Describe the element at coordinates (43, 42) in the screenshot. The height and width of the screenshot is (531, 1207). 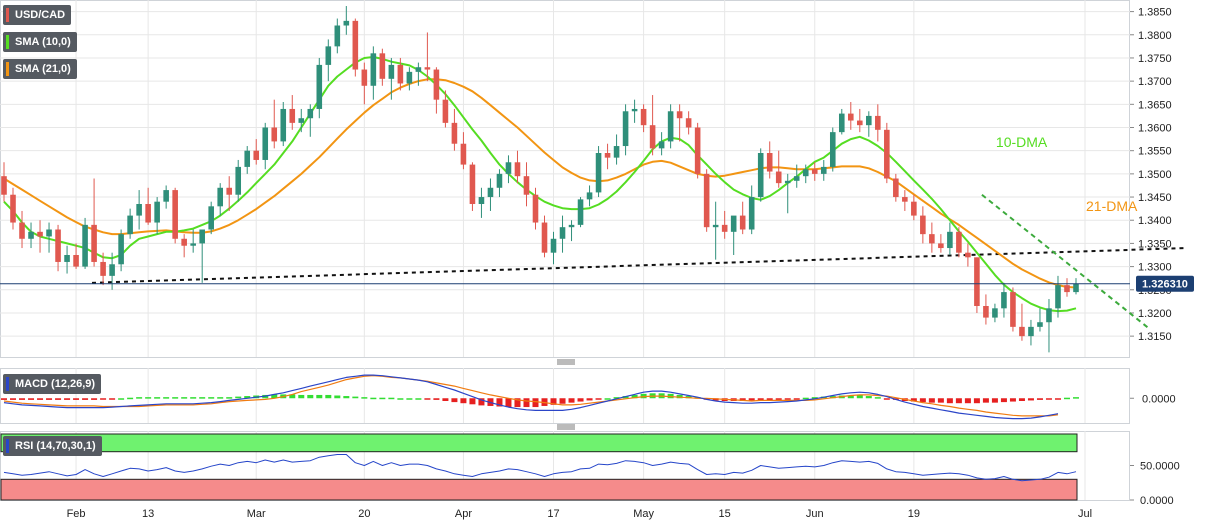
I see `sma10-legend-label: SMA (10,0)` at that location.